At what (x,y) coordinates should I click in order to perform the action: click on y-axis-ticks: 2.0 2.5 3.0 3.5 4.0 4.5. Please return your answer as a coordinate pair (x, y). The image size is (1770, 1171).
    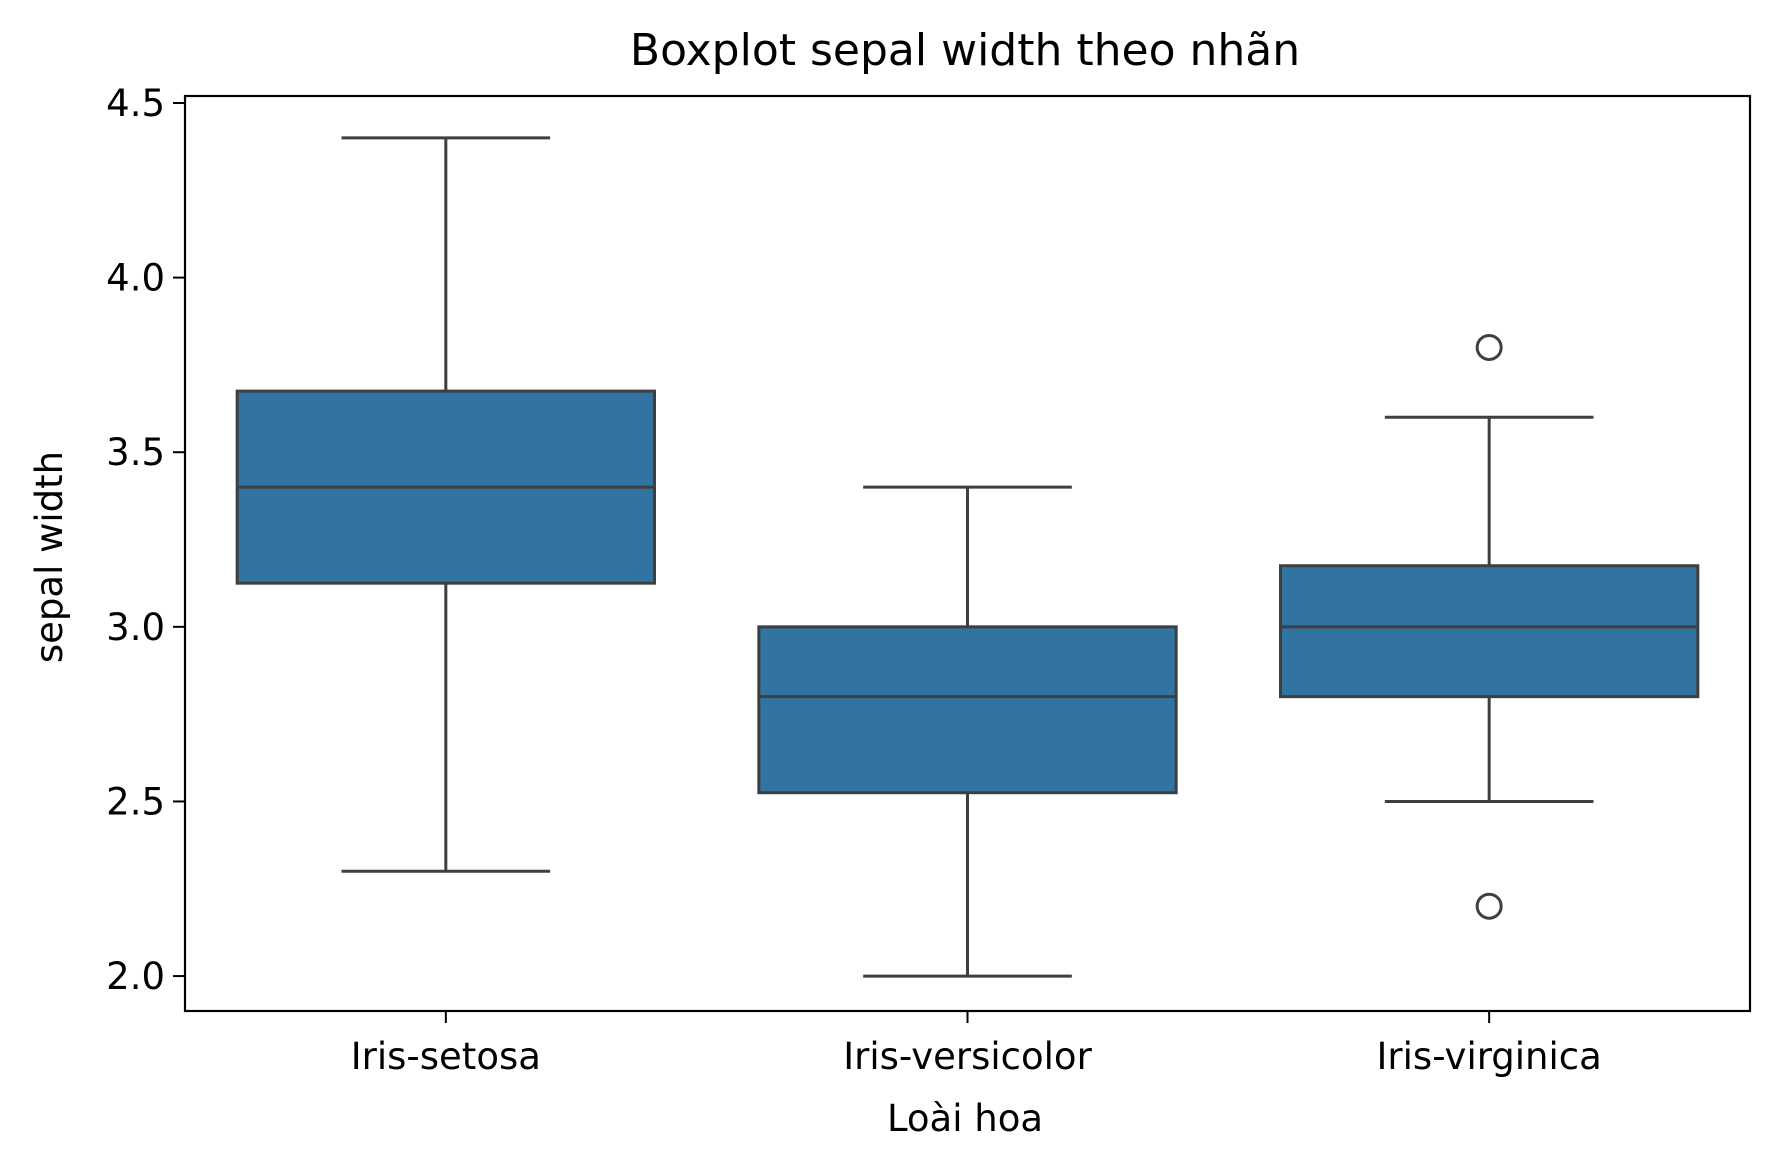
    Looking at the image, I should click on (145, 540).